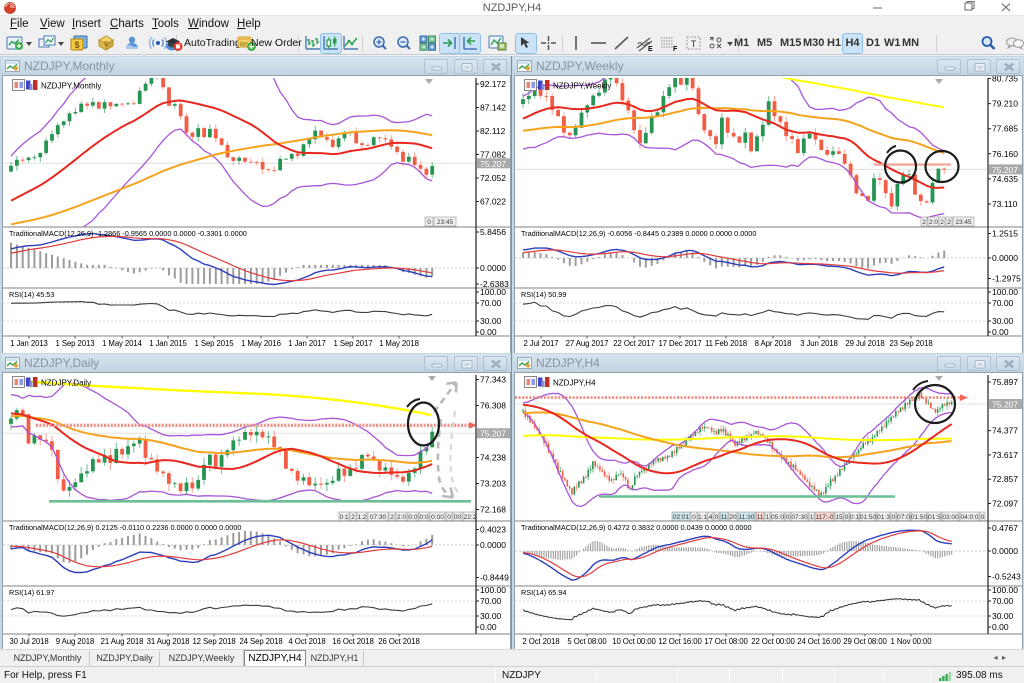 This screenshot has height=683, width=1024. I want to click on svg-text: 22:2, so click(470, 517).